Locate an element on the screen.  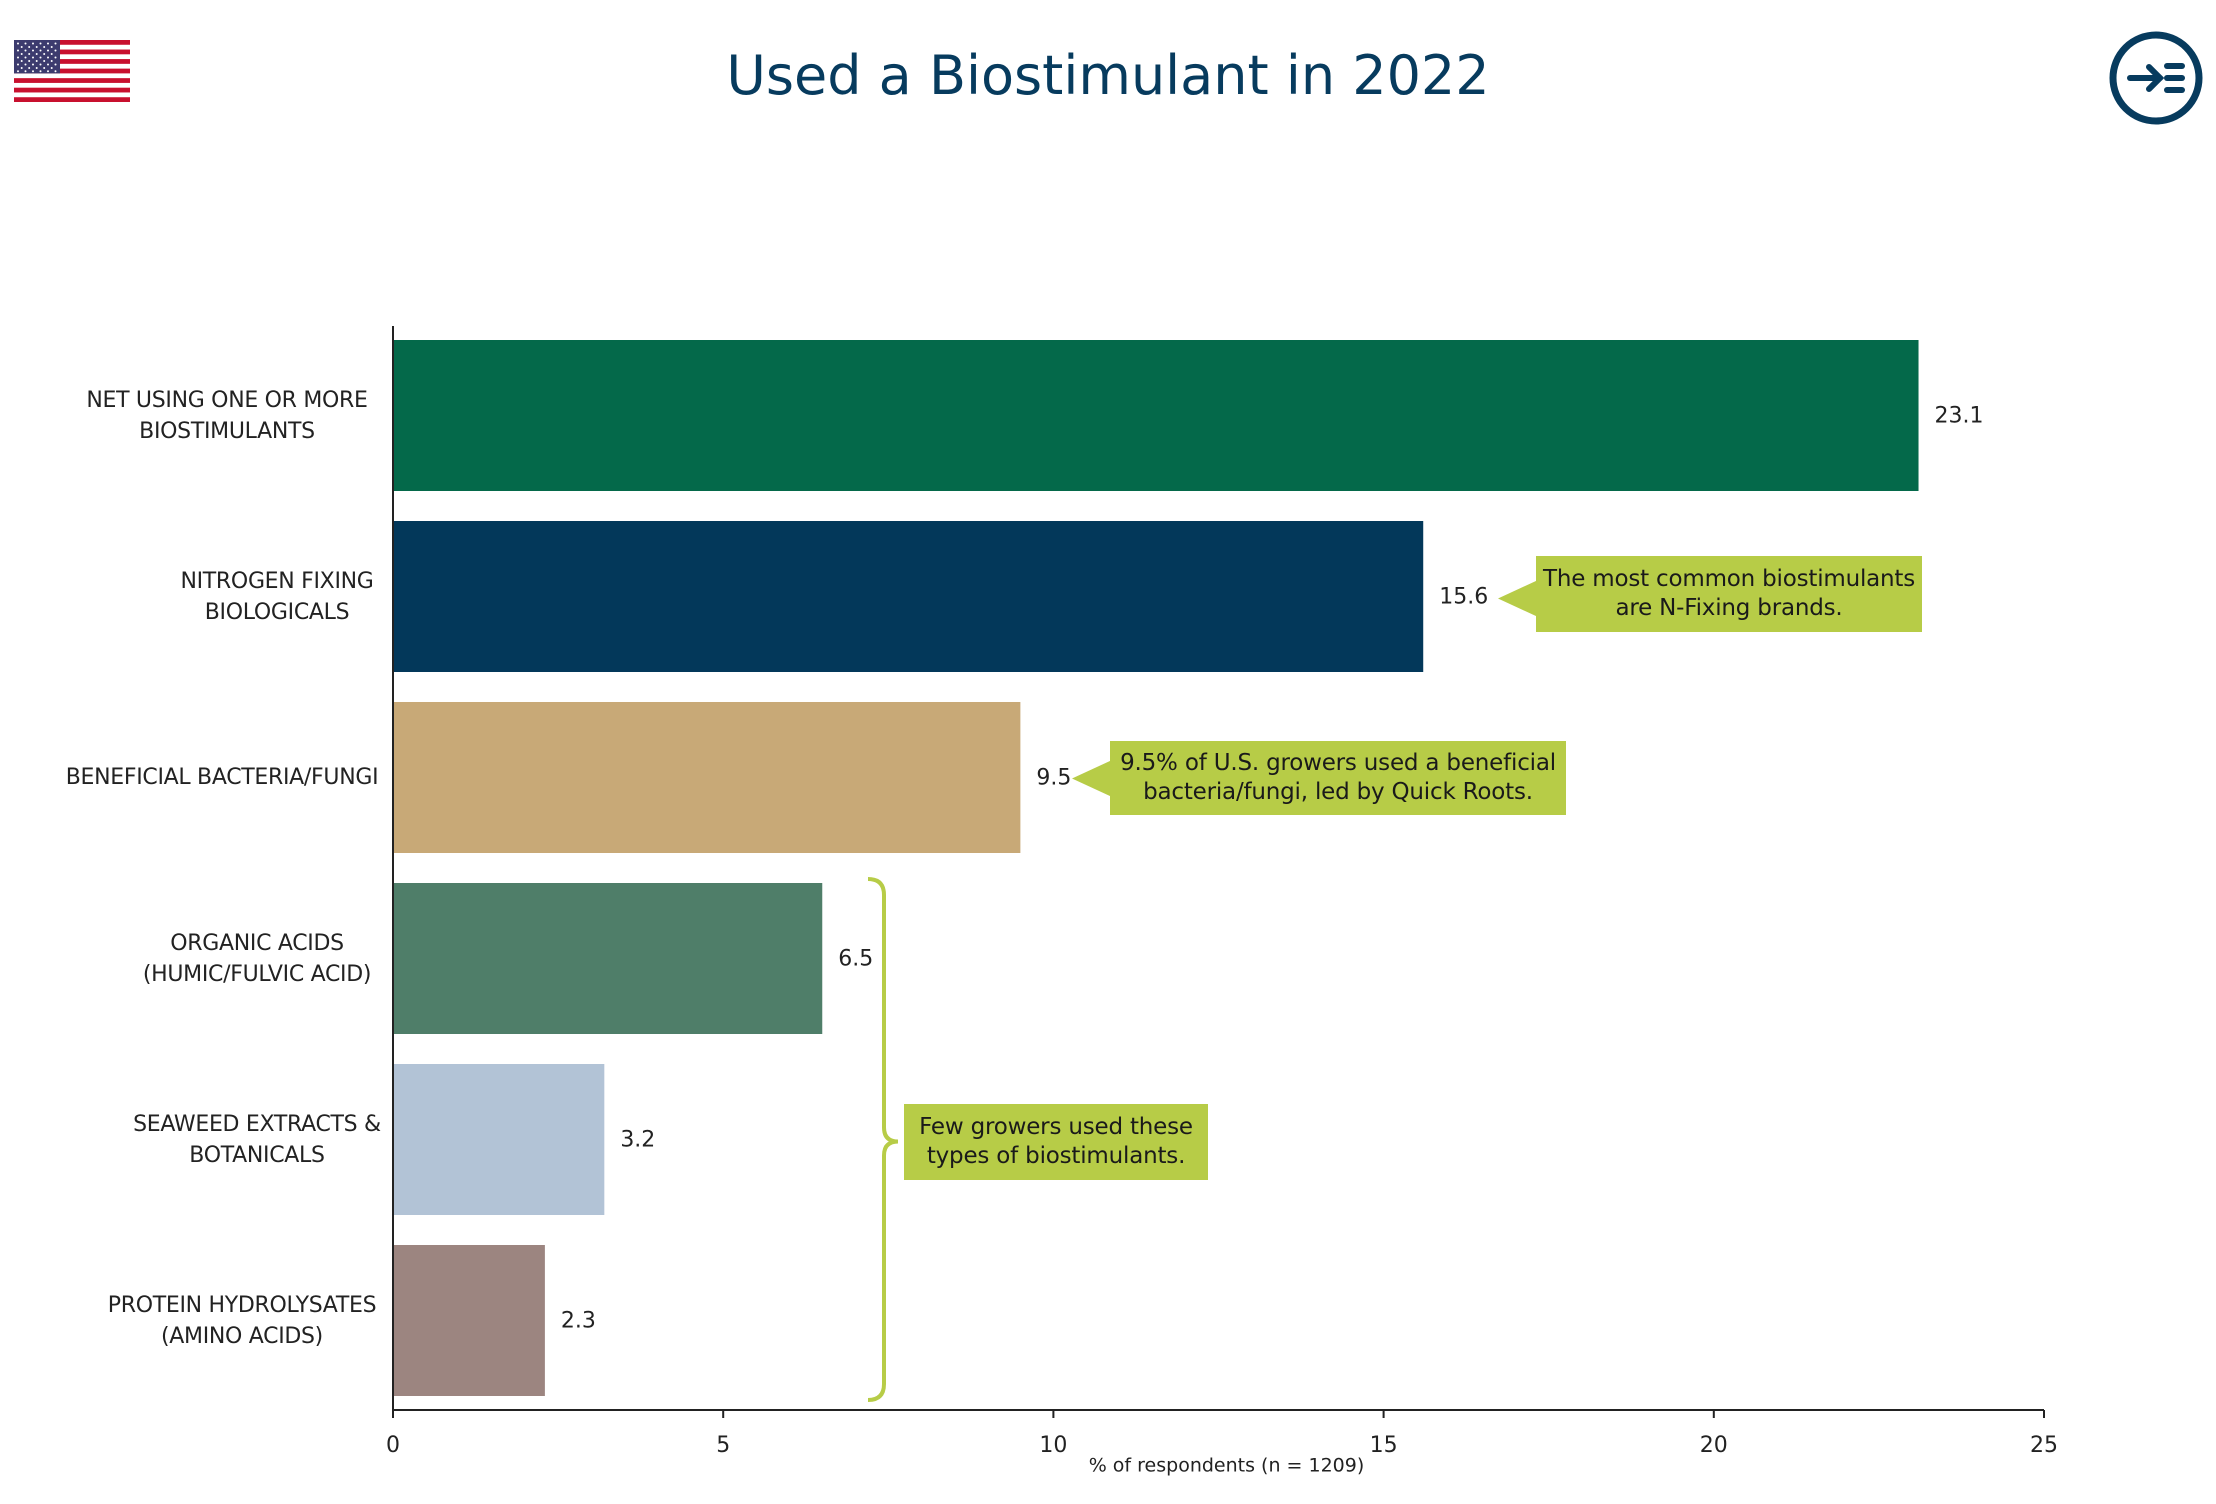
x-tick-label: 0 is located at coordinates (393, 1445).